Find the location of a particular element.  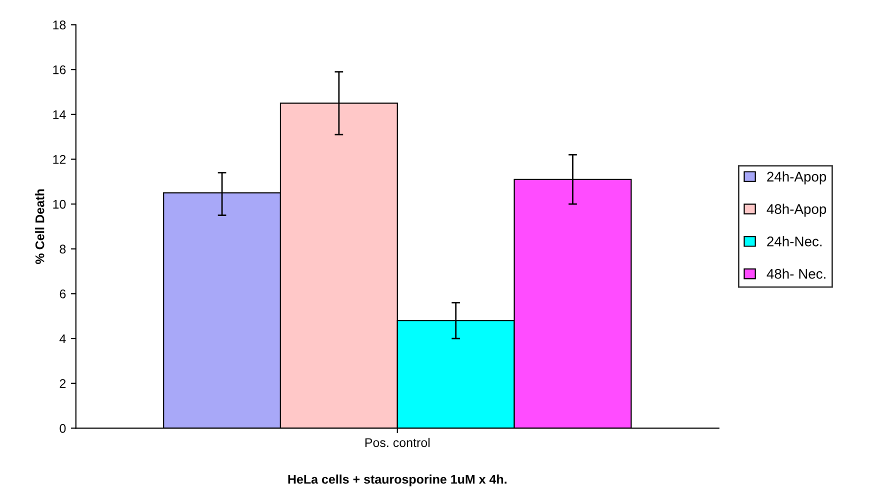

y-tick-label: 12 is located at coordinates (59, 159).